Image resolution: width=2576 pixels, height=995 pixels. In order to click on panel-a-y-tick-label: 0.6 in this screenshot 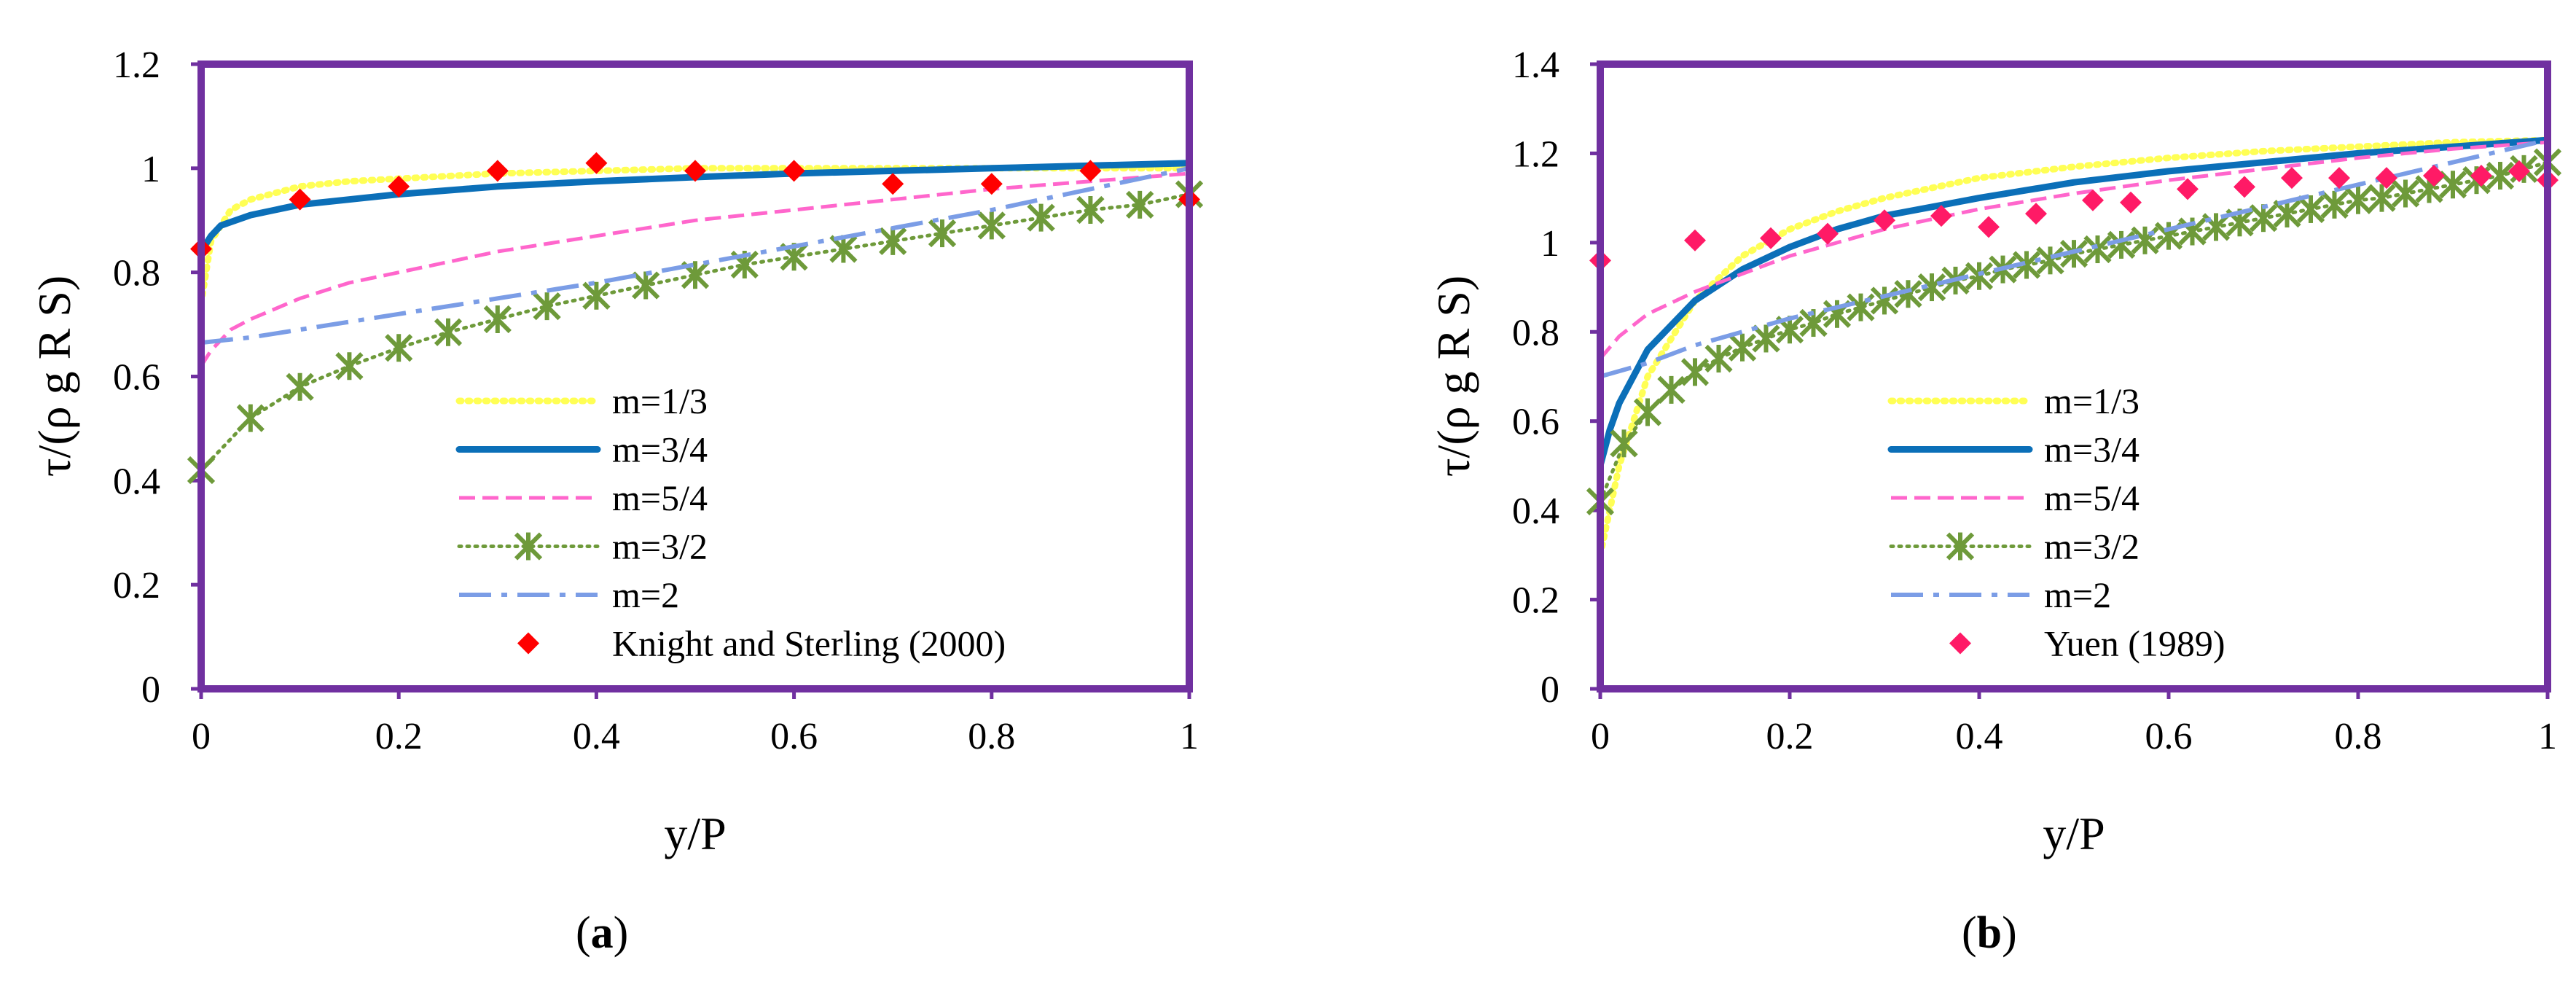, I will do `click(136, 378)`.